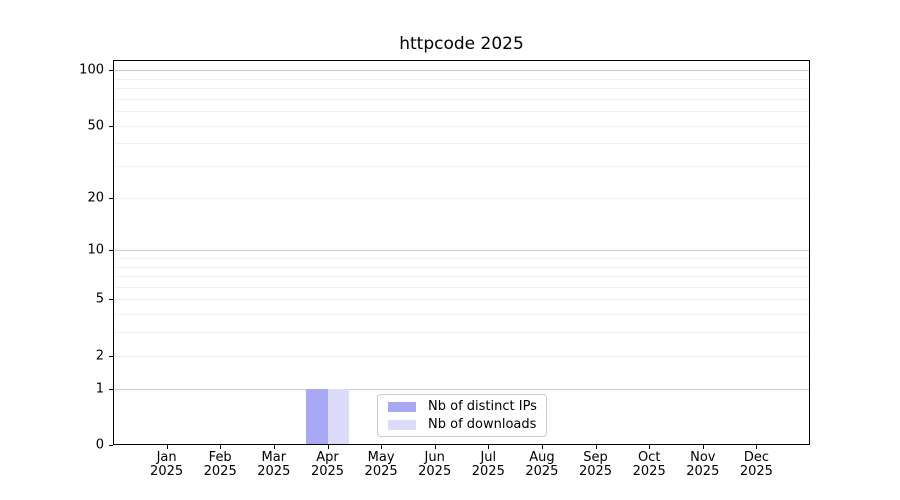 The height and width of the screenshot is (500, 900). Describe the element at coordinates (542, 464) in the screenshot. I see `x-tick-label: Aug 2025` at that location.